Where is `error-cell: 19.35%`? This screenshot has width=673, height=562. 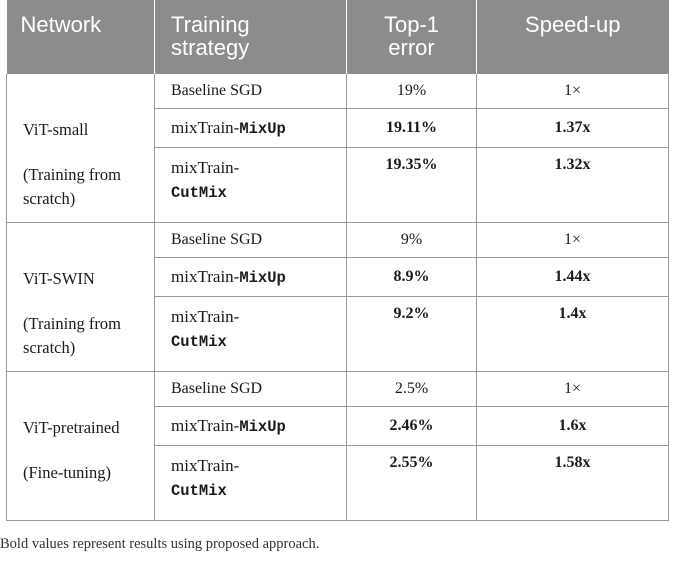
error-cell: 19.35% is located at coordinates (411, 185).